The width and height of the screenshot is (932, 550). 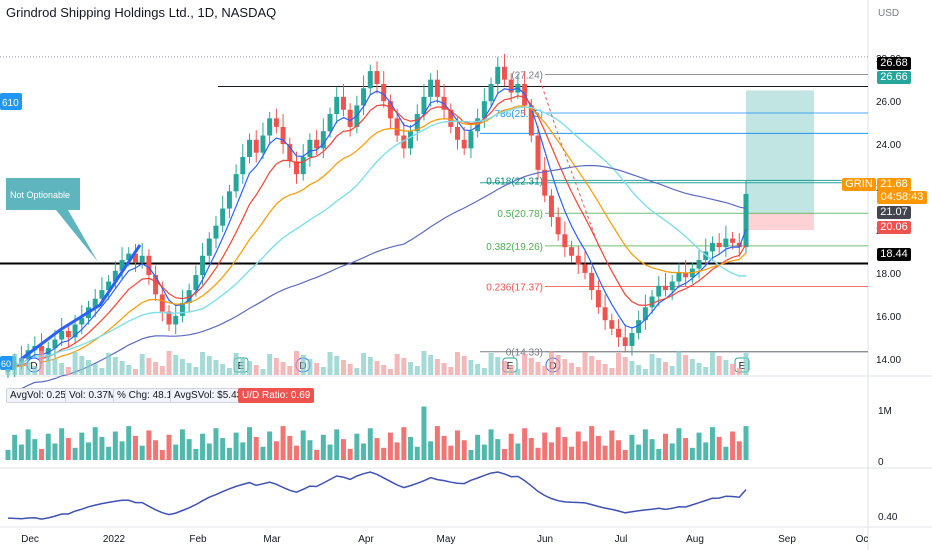 I want to click on y-tick-label: 16.00, so click(x=888, y=317).